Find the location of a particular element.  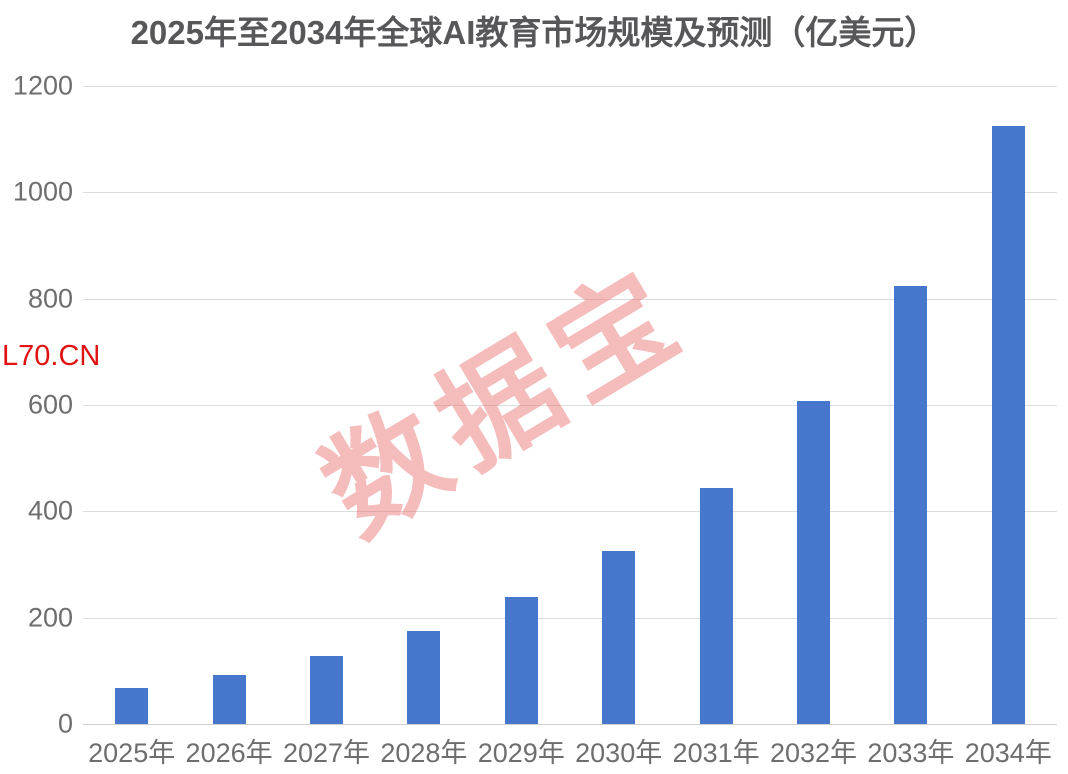

bar-2030年 is located at coordinates (619, 637).